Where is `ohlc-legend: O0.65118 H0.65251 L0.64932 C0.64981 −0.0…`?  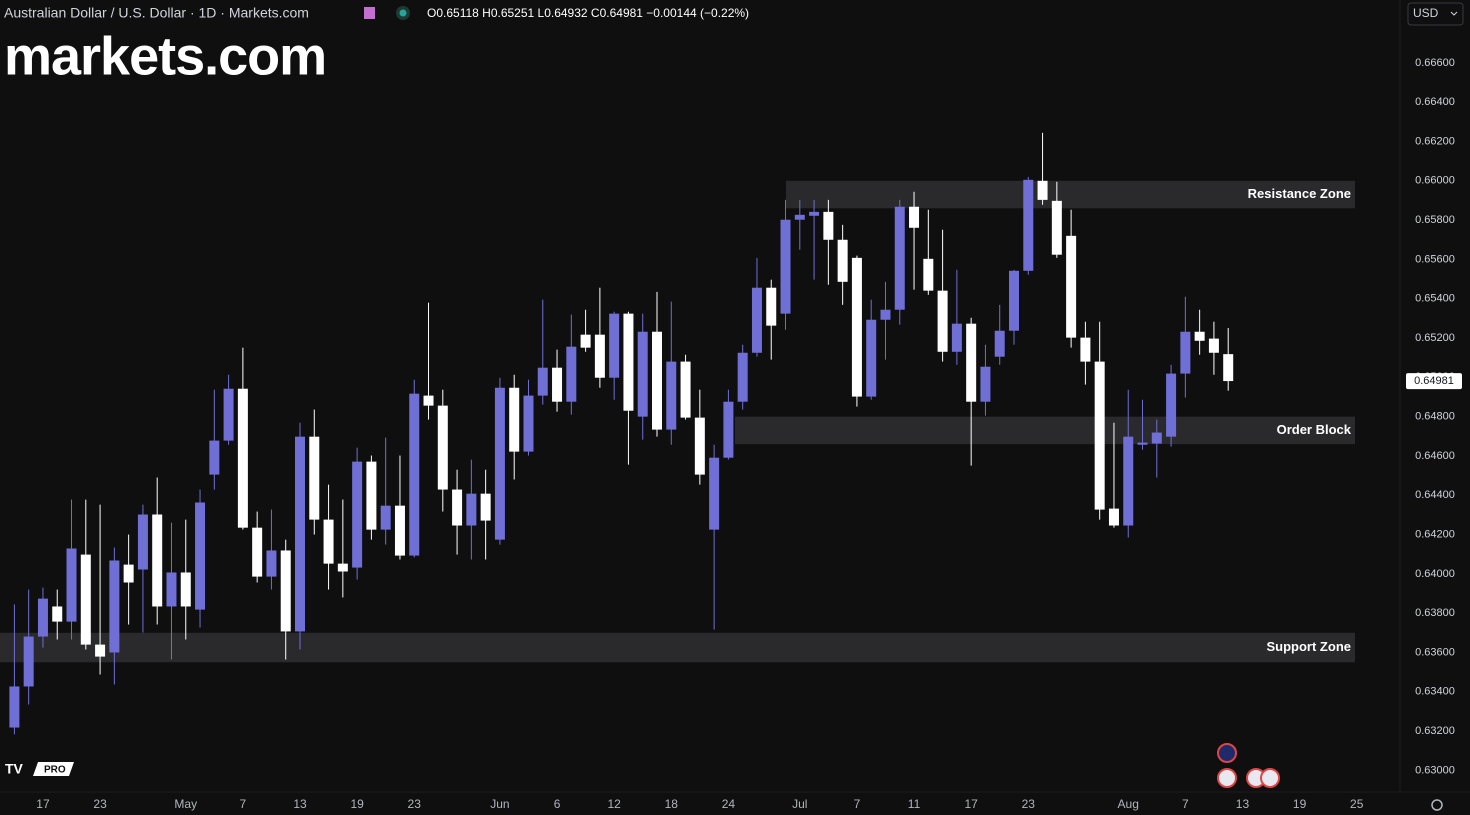 ohlc-legend: O0.65118 H0.65251 L0.64932 C0.64981 −0.0… is located at coordinates (588, 13).